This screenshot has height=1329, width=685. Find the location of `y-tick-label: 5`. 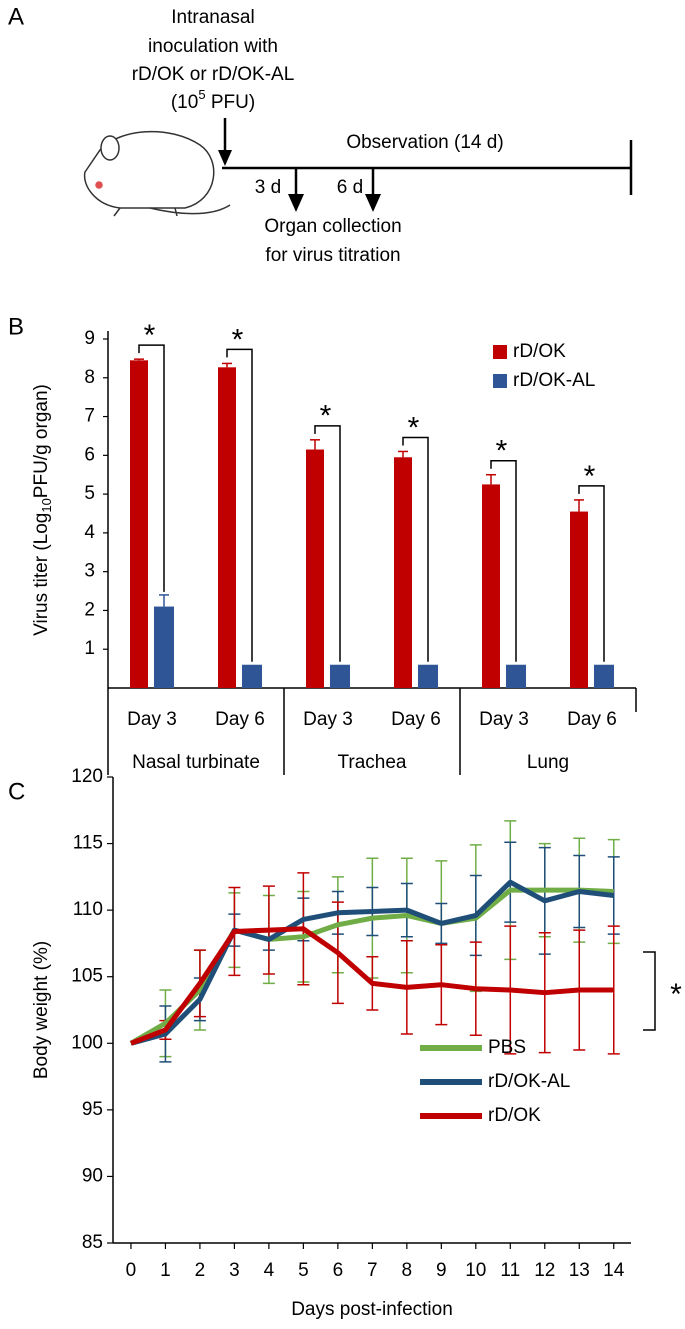

y-tick-label: 5 is located at coordinates (89, 493).